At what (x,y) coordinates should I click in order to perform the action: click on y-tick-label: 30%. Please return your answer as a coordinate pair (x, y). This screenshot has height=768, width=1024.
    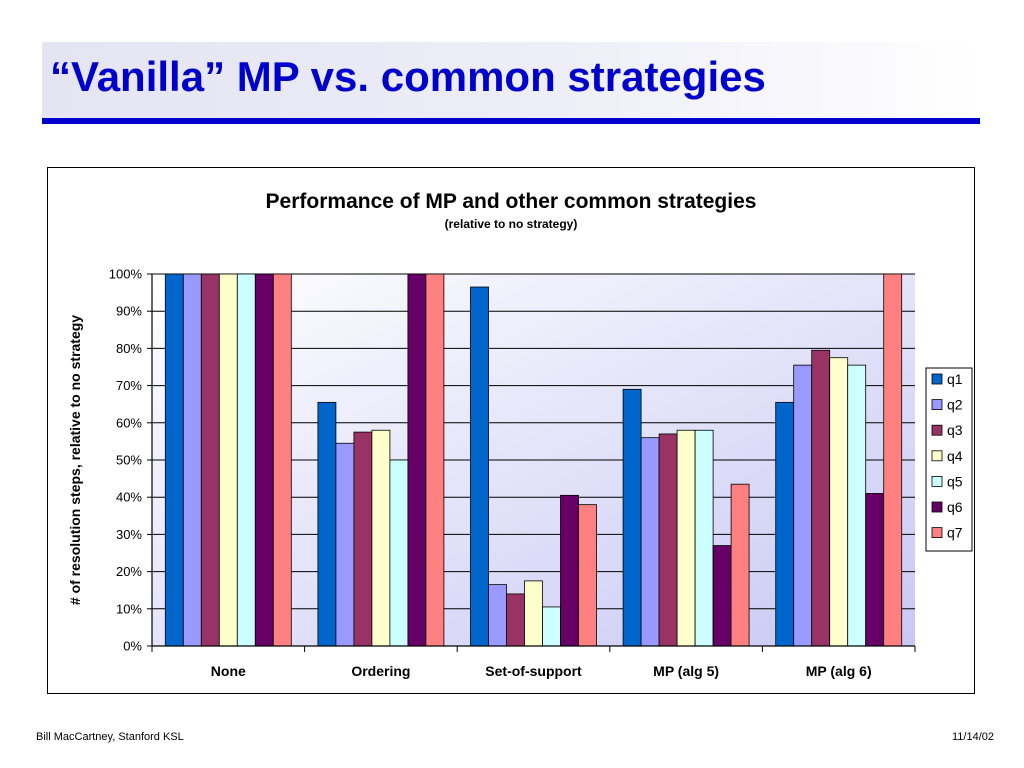
    Looking at the image, I should click on (129, 534).